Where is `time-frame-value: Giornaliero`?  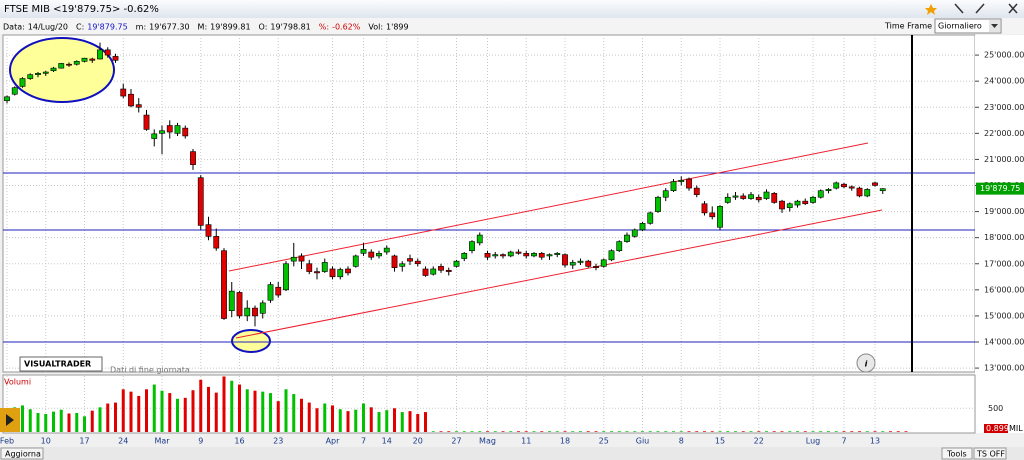
time-frame-value: Giornaliero is located at coordinates (960, 26).